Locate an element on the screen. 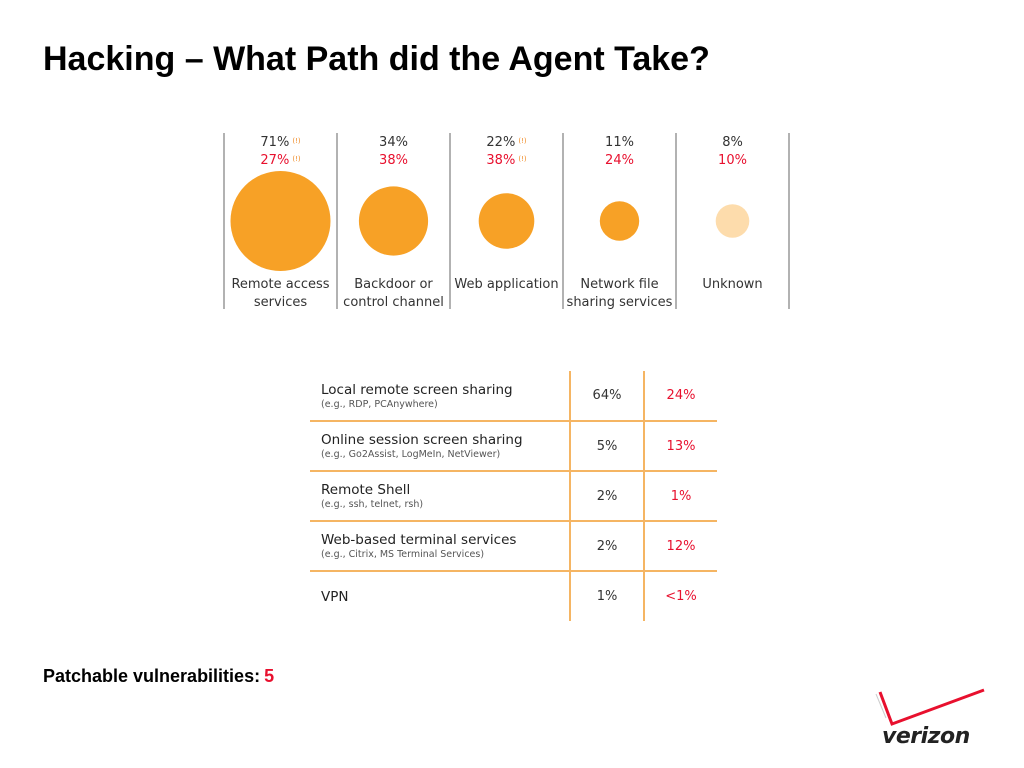 The height and width of the screenshot is (768, 1024). patchable-vulnerabilities: Patchable vulnerabilities: 5 is located at coordinates (158, 676).